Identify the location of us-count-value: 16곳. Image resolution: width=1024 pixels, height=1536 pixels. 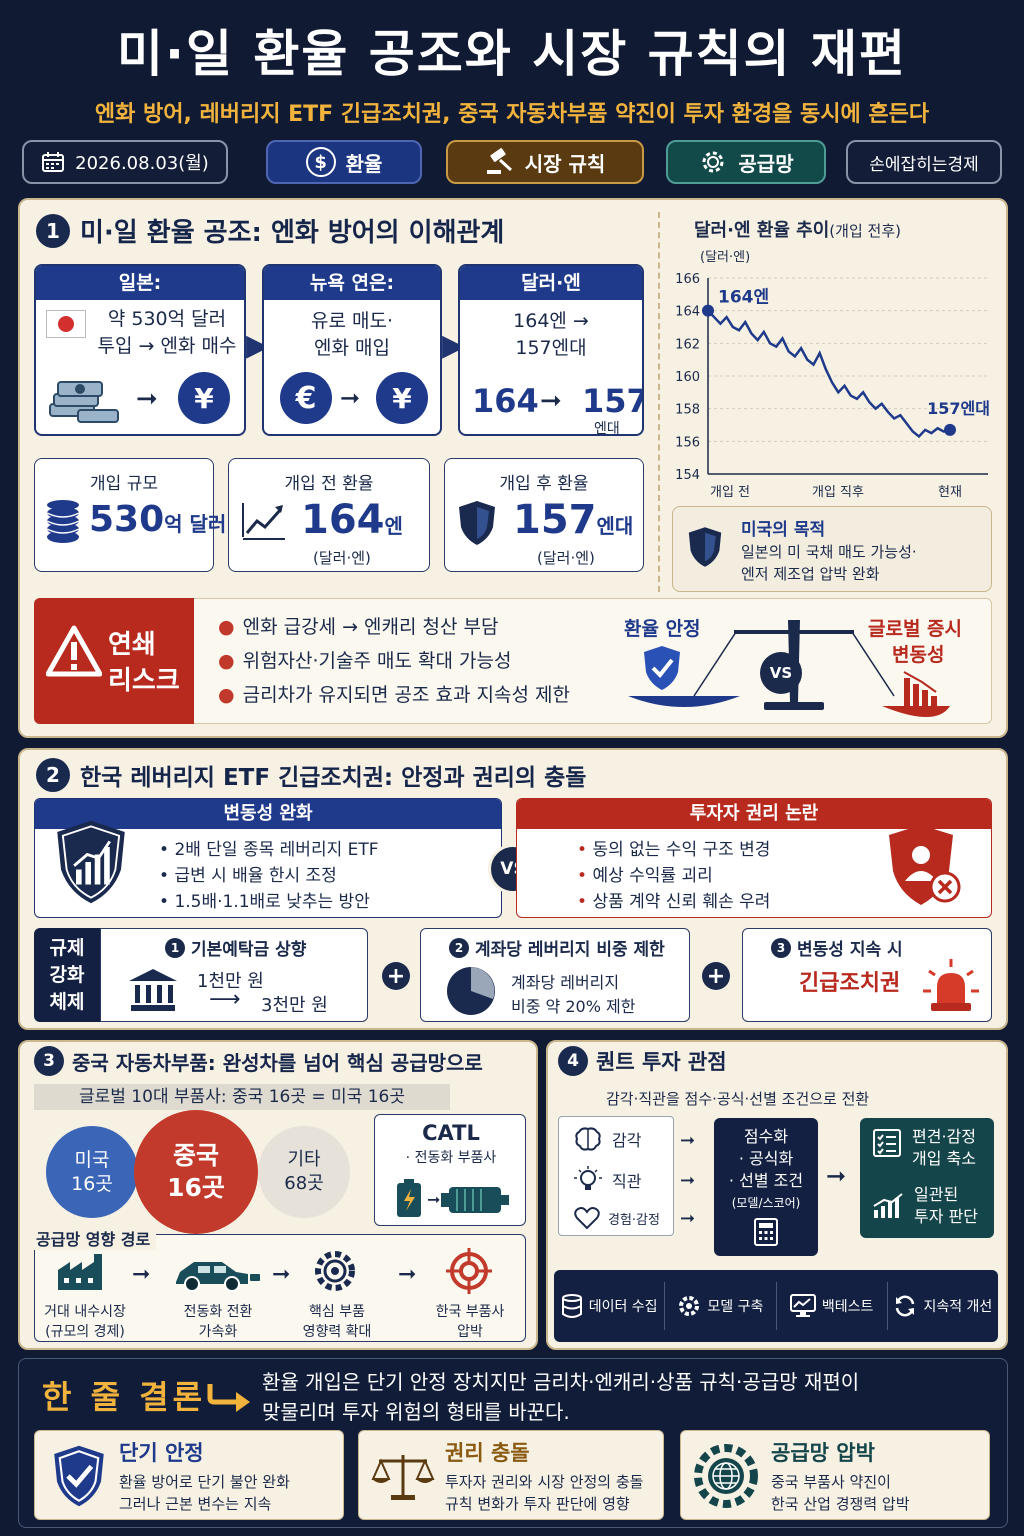
(92, 1184).